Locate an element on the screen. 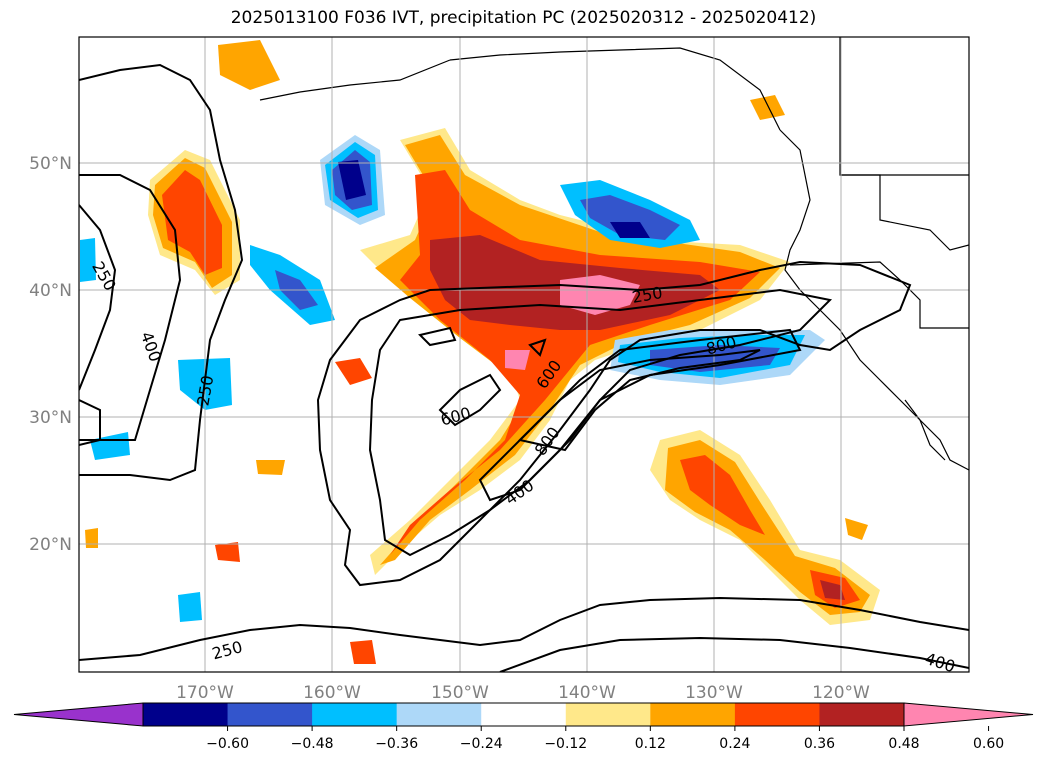 Image resolution: width=1047 pixels, height=765 pixels. colorbar-border is located at coordinates (523, 714).